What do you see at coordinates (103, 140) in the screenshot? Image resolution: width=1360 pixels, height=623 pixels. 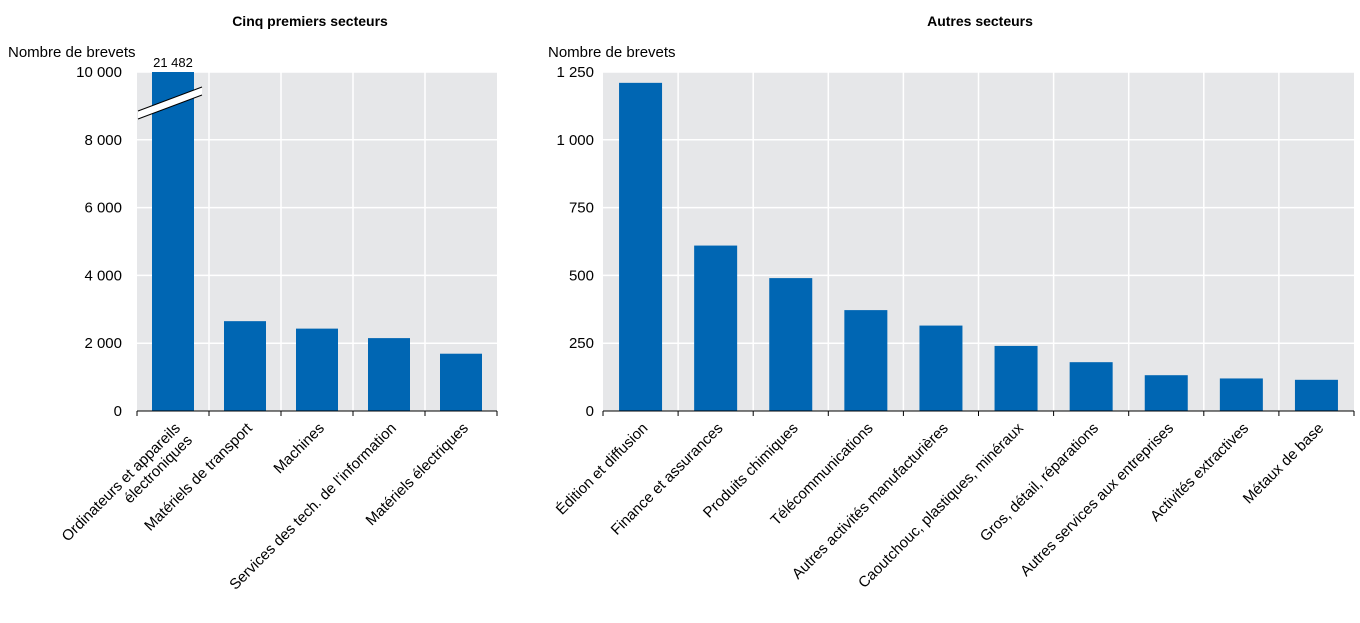 I see `y-tick-label: 8 000` at bounding box center [103, 140].